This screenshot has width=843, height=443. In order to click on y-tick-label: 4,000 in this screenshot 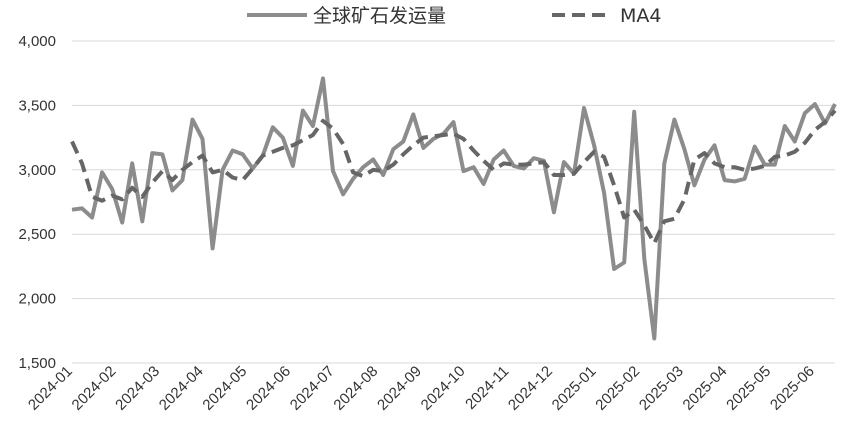, I will do `click(37, 41)`.